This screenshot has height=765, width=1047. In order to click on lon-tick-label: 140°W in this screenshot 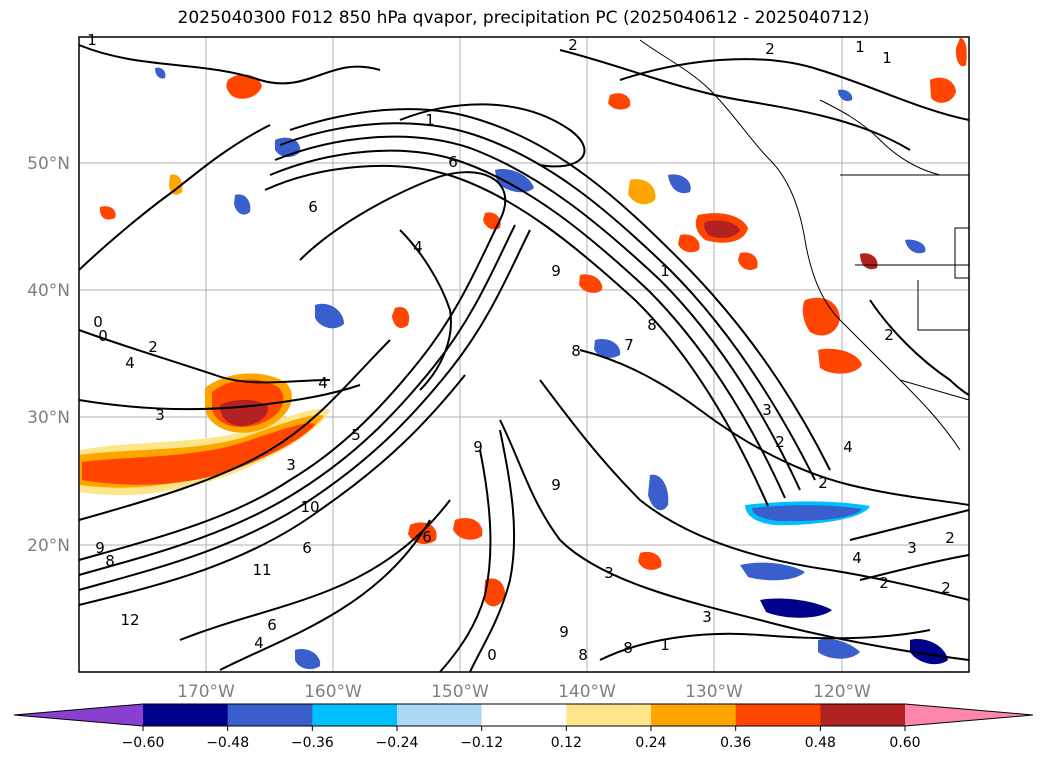, I will do `click(587, 692)`.